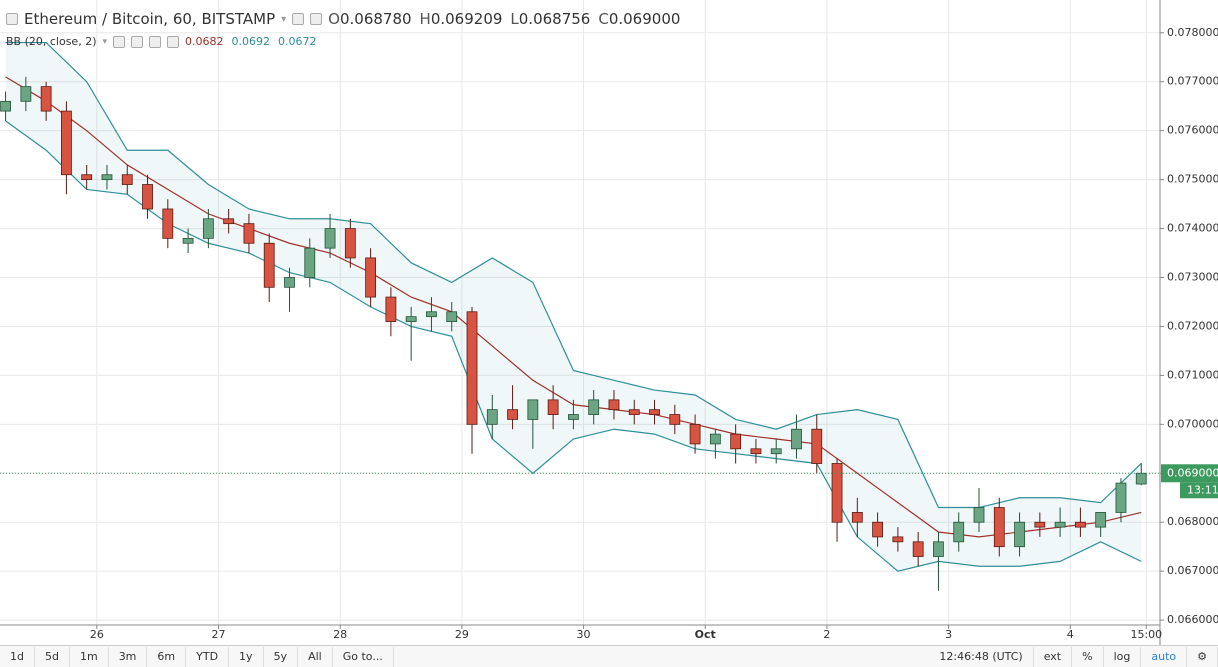 The width and height of the screenshot is (1218, 667). What do you see at coordinates (150, 19) in the screenshot?
I see `symbol-title: Ethereum / Bitcoin, 60, BITSTAMP` at bounding box center [150, 19].